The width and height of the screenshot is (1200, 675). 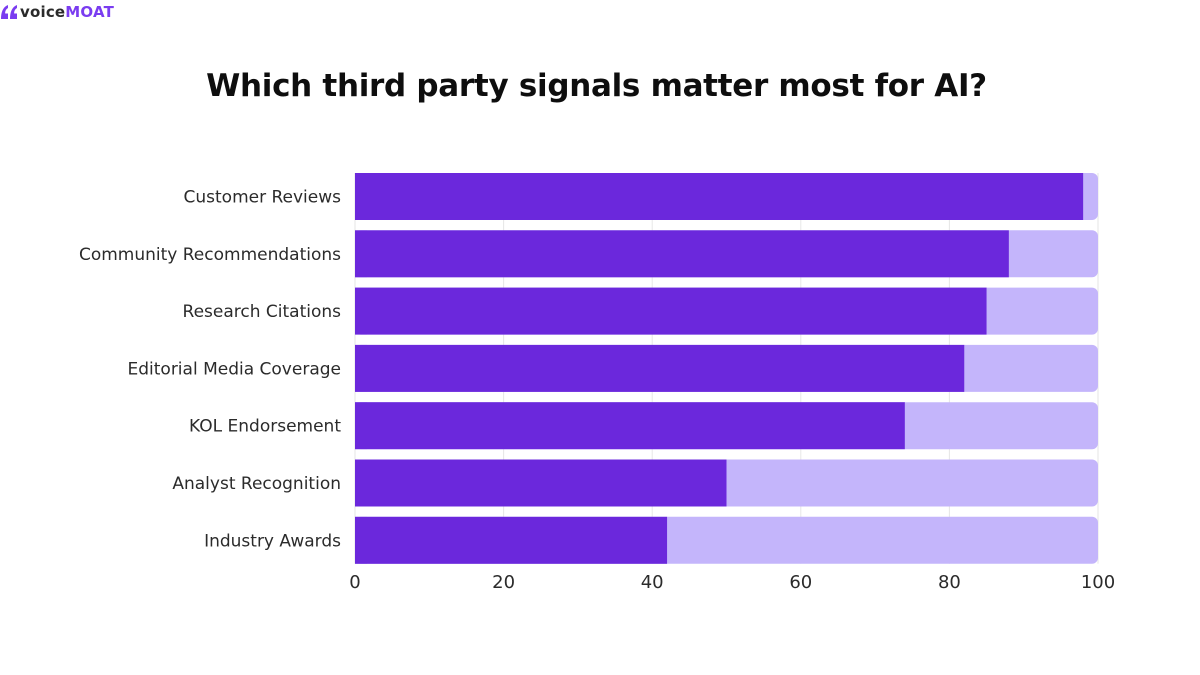 What do you see at coordinates (265, 427) in the screenshot?
I see `category-label: KOL Endorsement` at bounding box center [265, 427].